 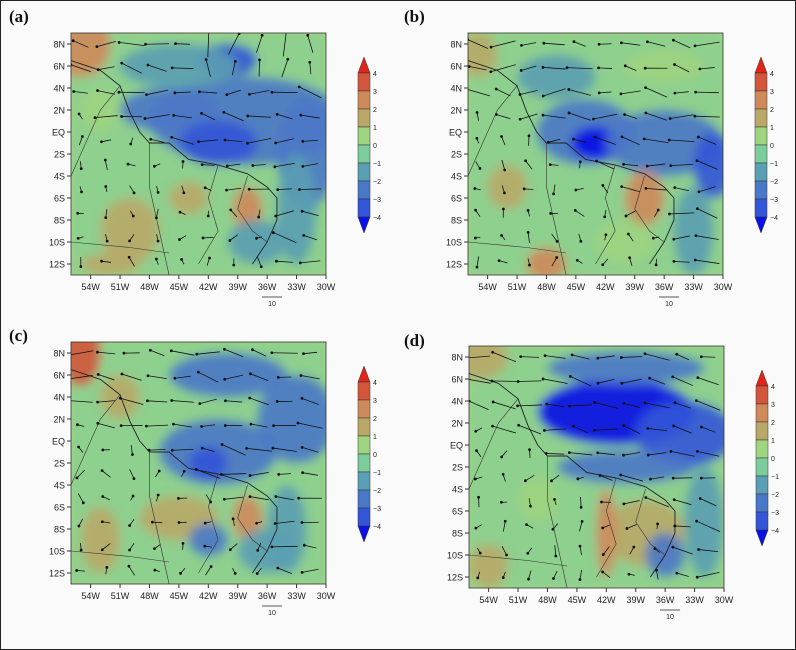 What do you see at coordinates (19, 16) in the screenshot?
I see `panel-label-a: (a)` at bounding box center [19, 16].